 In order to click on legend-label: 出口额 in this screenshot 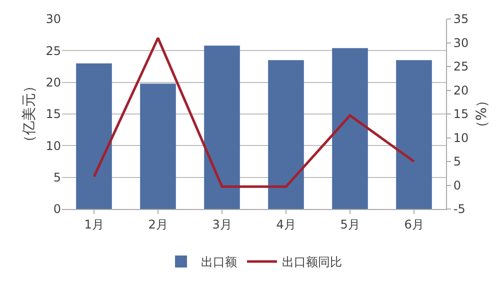, I will do `click(219, 262)`.